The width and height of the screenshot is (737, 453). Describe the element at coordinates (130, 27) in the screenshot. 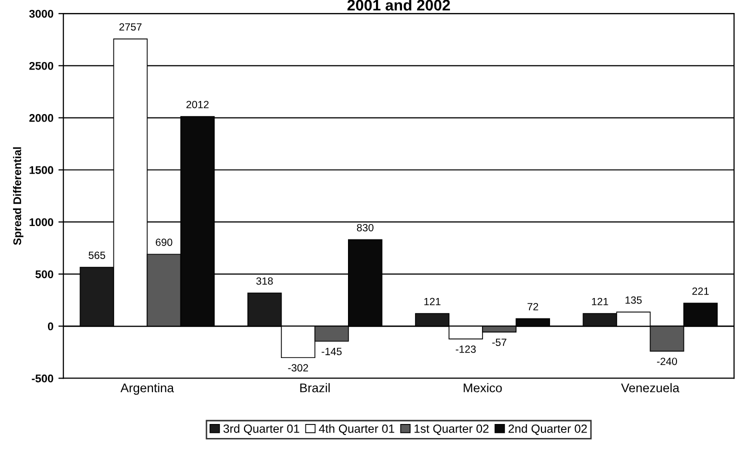

I see `data-label: 2757` at that location.